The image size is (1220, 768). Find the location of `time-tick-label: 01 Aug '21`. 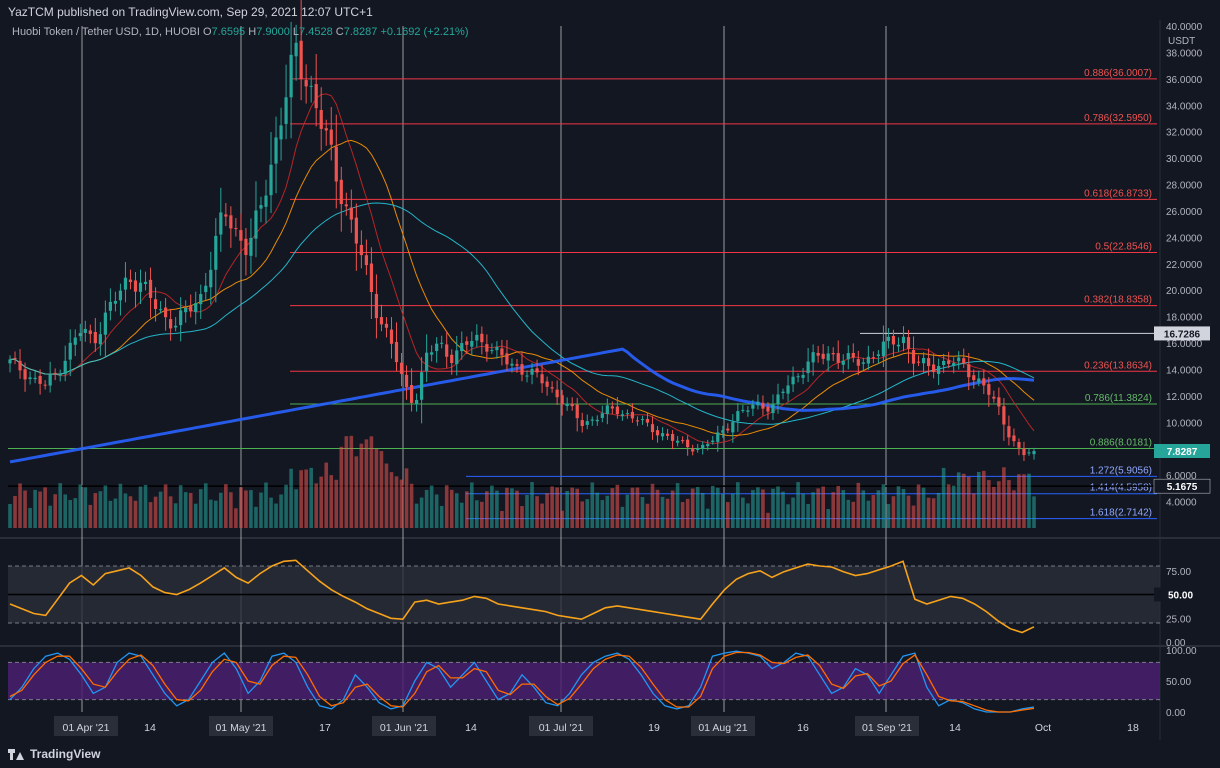

time-tick-label: 01 Aug '21 is located at coordinates (722, 728).